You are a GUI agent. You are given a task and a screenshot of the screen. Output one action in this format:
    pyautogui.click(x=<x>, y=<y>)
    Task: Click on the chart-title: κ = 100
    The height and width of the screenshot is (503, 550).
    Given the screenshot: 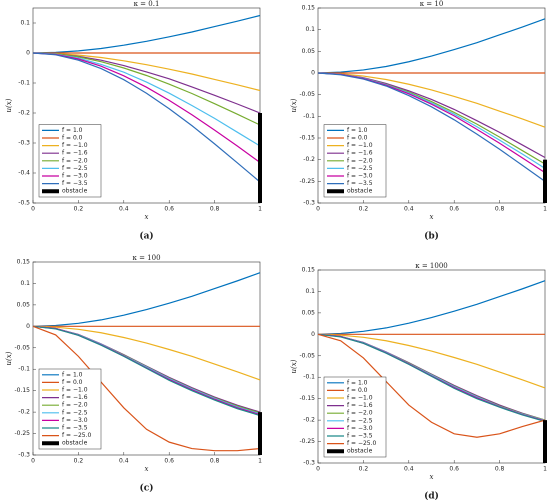 What is the action you would take?
    pyautogui.click(x=146, y=258)
    